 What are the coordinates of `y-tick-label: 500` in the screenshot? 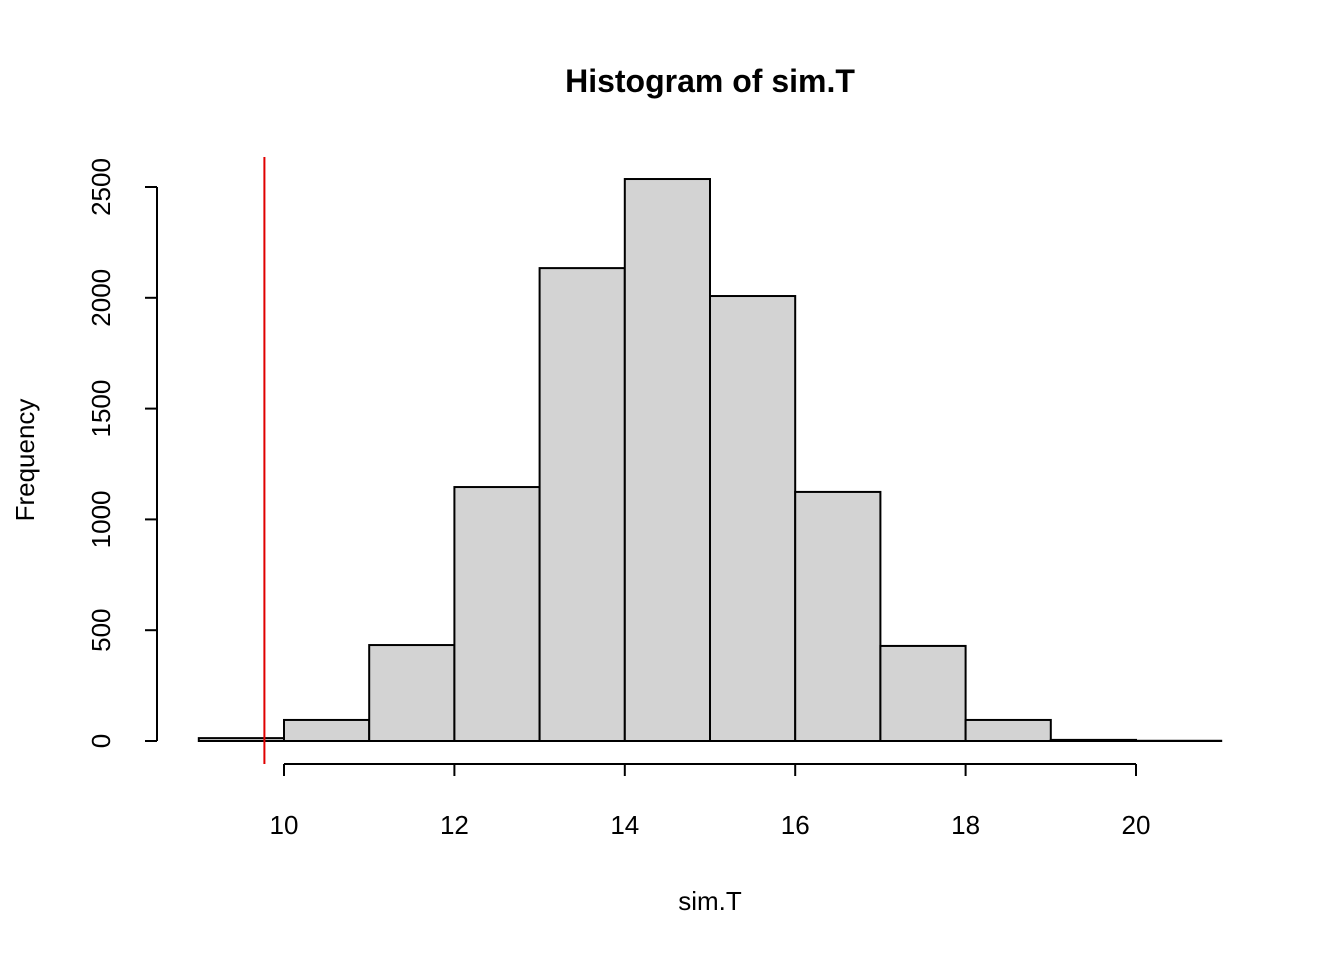 It's located at (101, 630).